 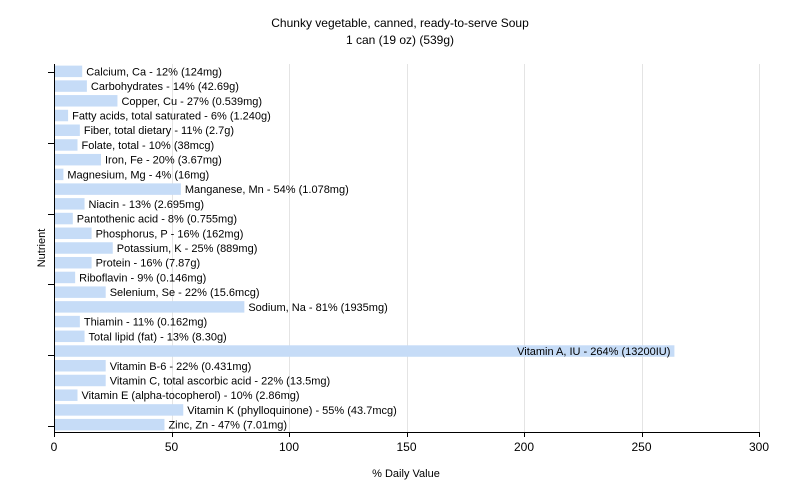 What do you see at coordinates (172, 447) in the screenshot?
I see `x-tick-label: 50` at bounding box center [172, 447].